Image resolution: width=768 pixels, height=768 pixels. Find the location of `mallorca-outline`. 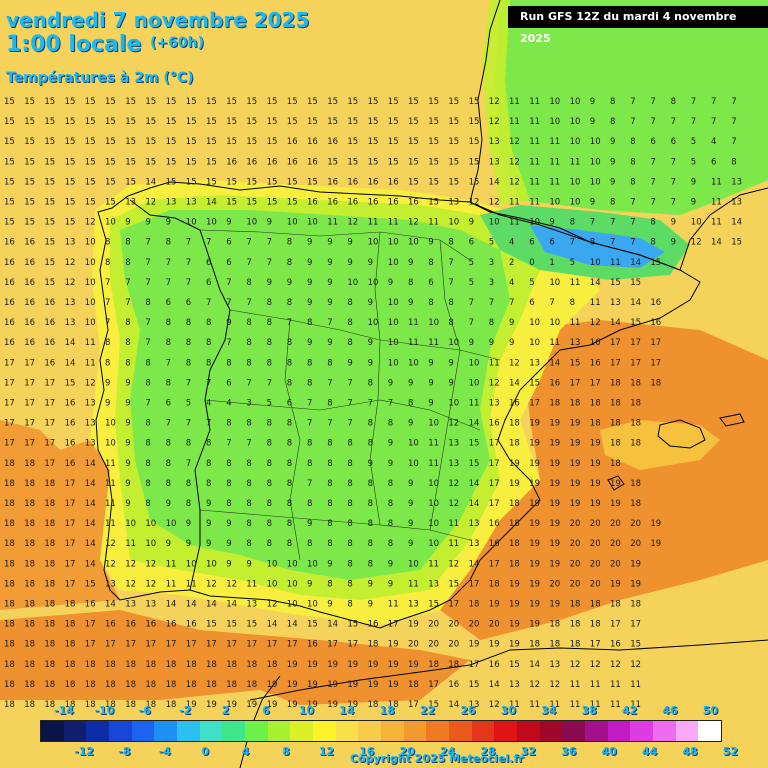

mallorca-outline is located at coordinates (681, 434).